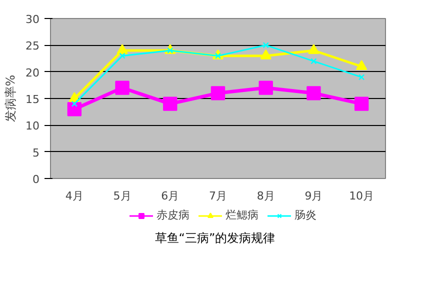 This screenshot has height=287, width=431. What do you see at coordinates (173, 215) in the screenshot?
I see `legend-label: 赤皮病` at bounding box center [173, 215].